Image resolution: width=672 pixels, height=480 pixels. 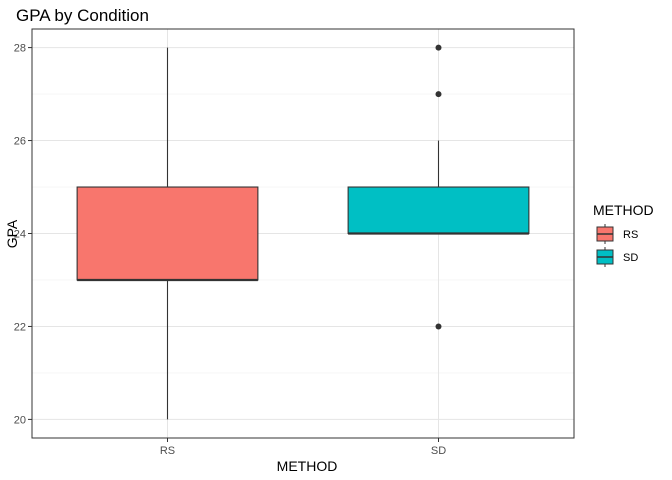 What do you see at coordinates (82, 15) in the screenshot?
I see `chart-title: GPA by Condition` at bounding box center [82, 15].